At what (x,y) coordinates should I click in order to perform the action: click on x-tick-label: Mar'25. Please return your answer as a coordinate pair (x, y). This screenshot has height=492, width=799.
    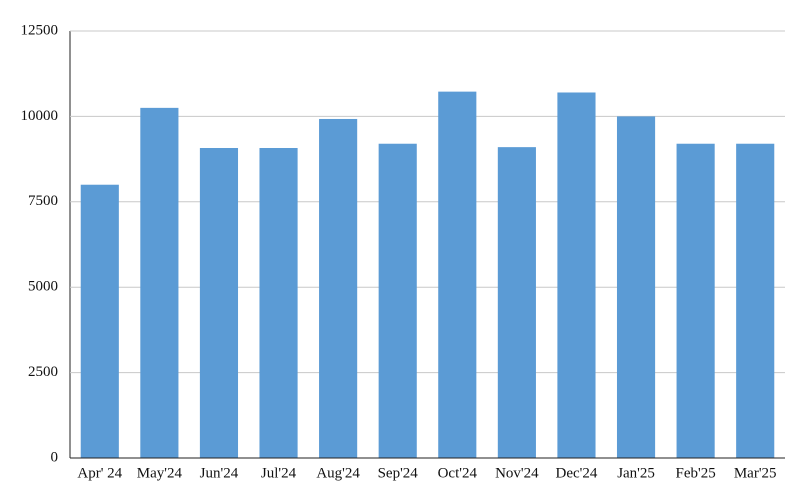
    Looking at the image, I should click on (755, 473).